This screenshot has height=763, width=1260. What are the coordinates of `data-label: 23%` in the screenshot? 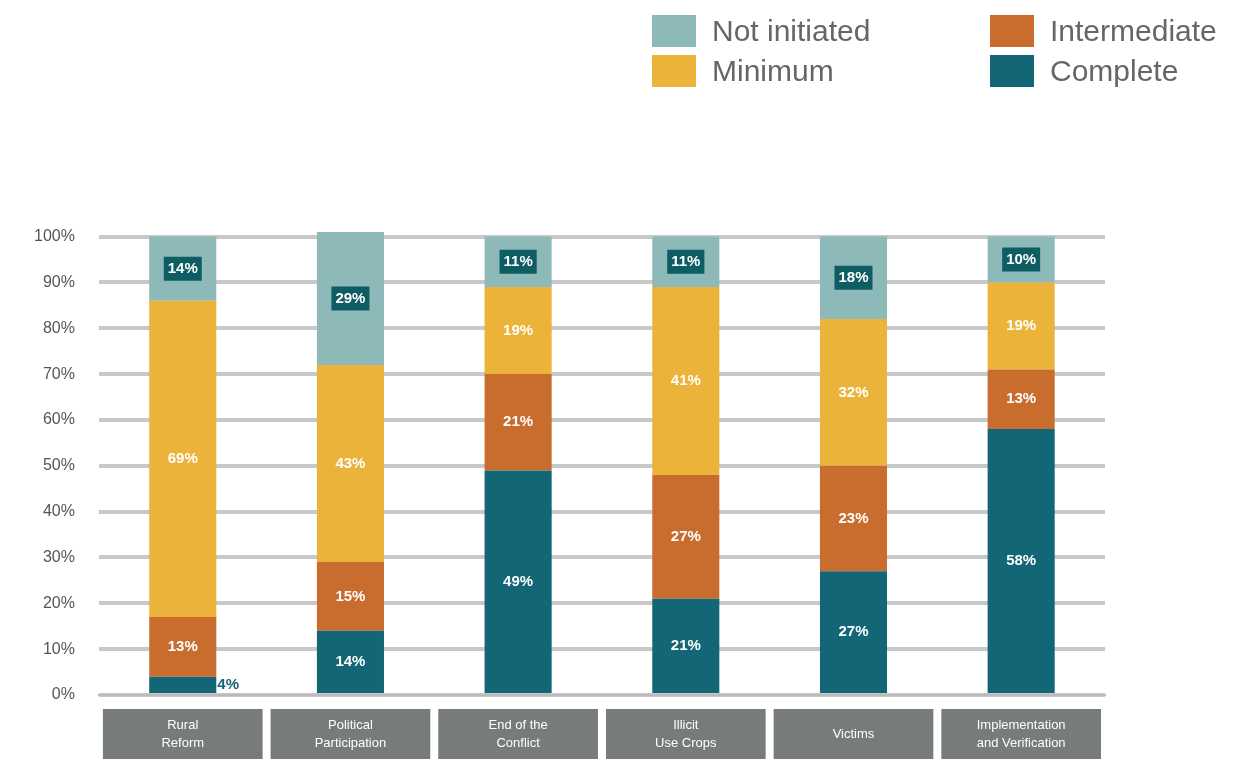 It's located at (853, 517).